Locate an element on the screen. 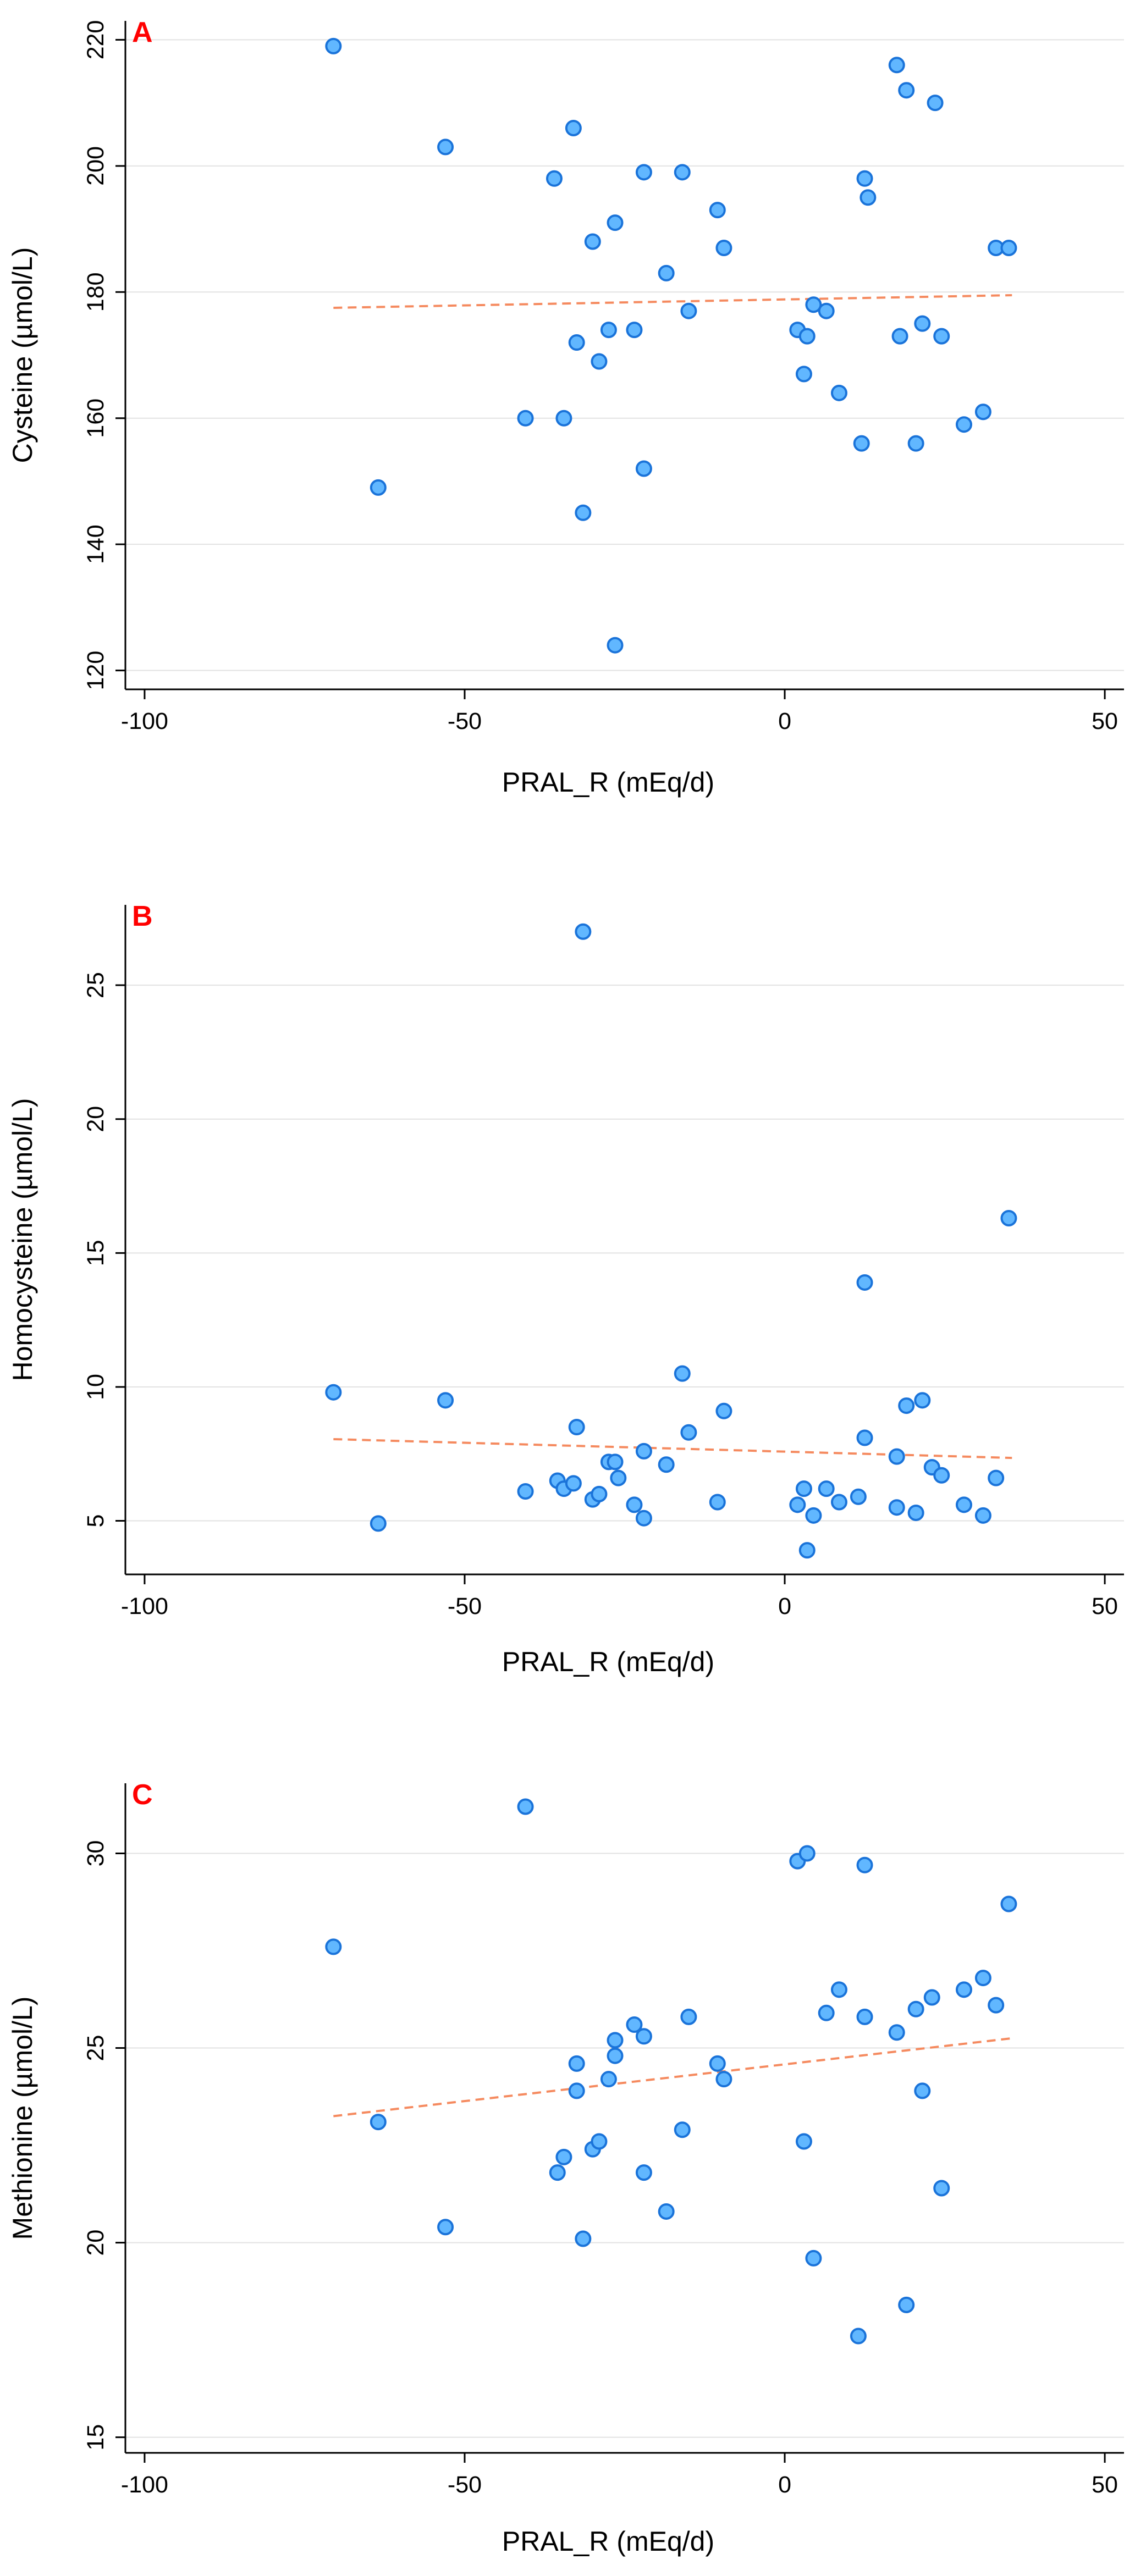 The height and width of the screenshot is (2576, 1146). y-tick-label: 120 is located at coordinates (95, 670).